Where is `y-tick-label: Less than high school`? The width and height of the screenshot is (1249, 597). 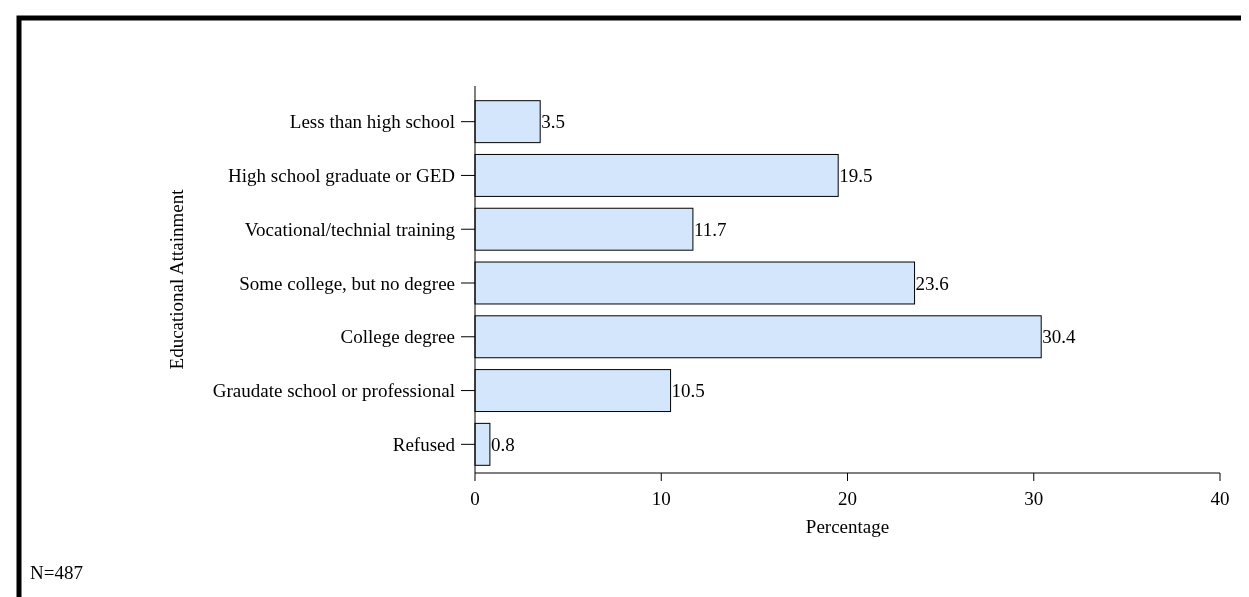
y-tick-label: Less than high school is located at coordinates (372, 122).